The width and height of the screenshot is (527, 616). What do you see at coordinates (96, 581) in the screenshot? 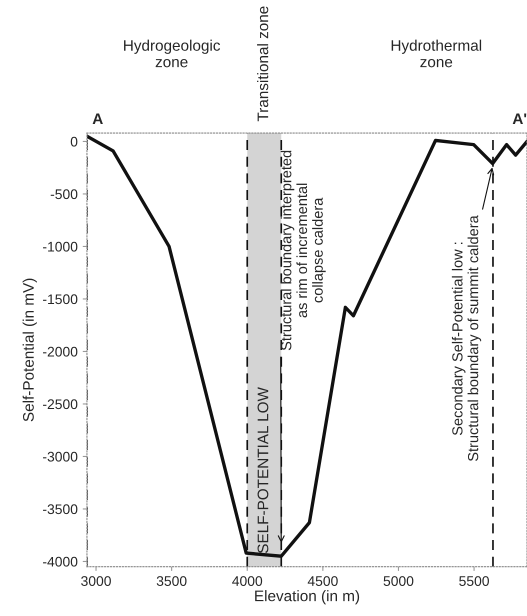
I see `x-tick-label: 3000` at bounding box center [96, 581].